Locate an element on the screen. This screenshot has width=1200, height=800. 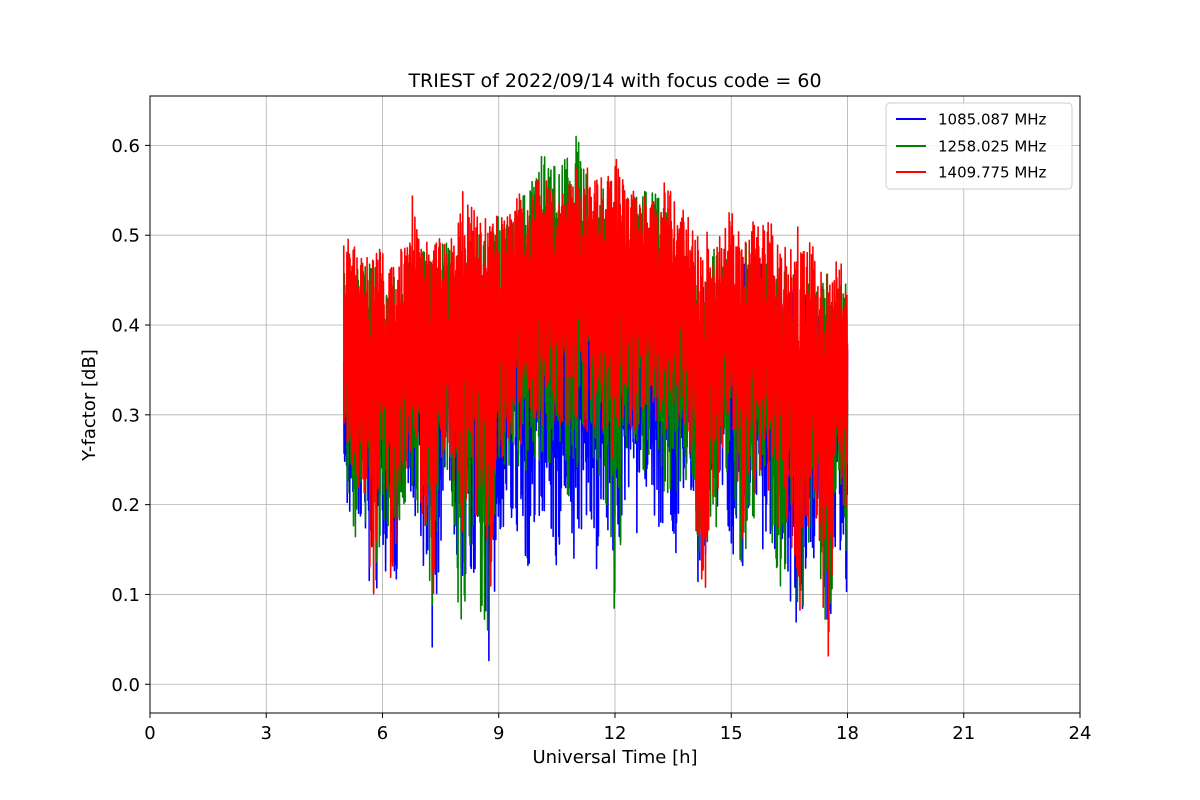
legend-box is located at coordinates (979, 146).